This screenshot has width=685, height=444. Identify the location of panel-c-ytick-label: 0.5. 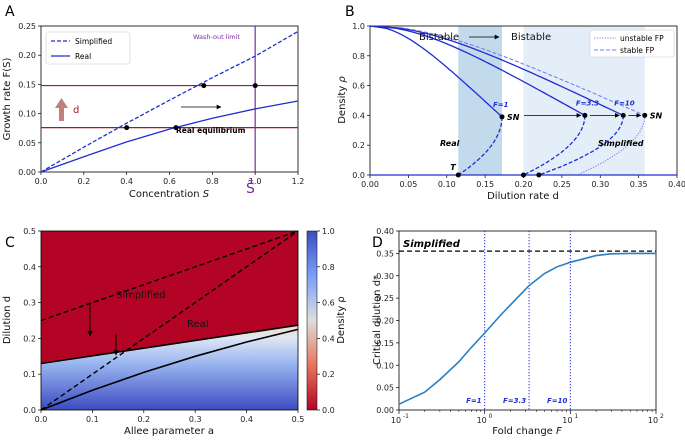
(29, 231).